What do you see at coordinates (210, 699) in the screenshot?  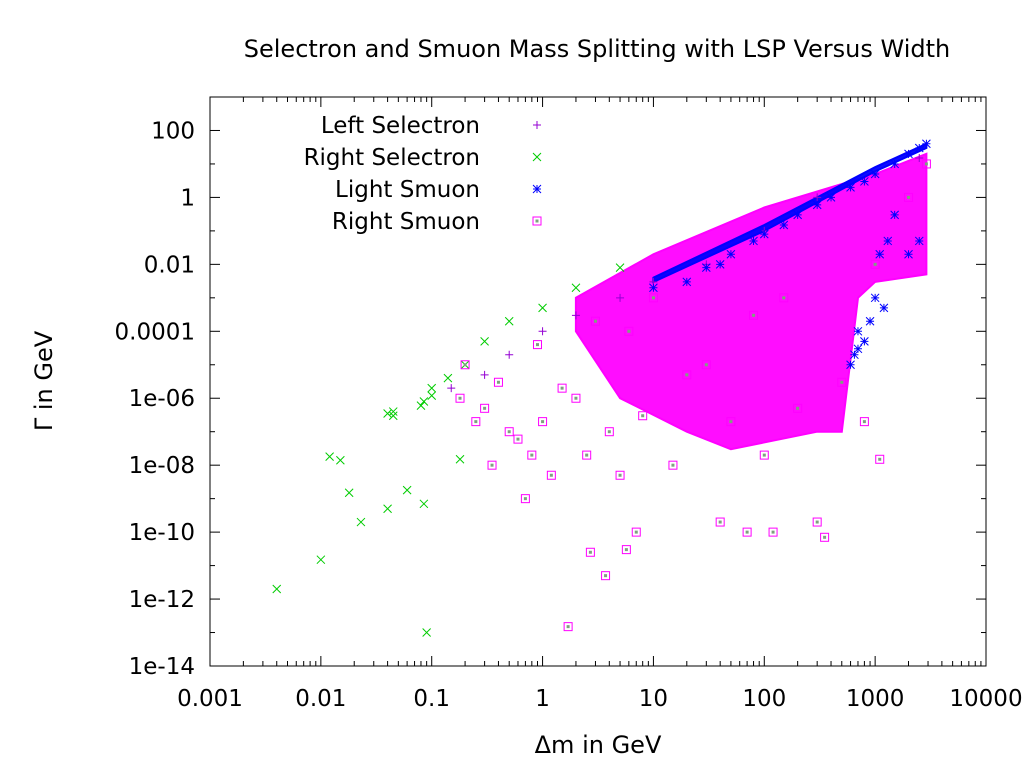 I see `x-tick-label: 0.001` at bounding box center [210, 699].